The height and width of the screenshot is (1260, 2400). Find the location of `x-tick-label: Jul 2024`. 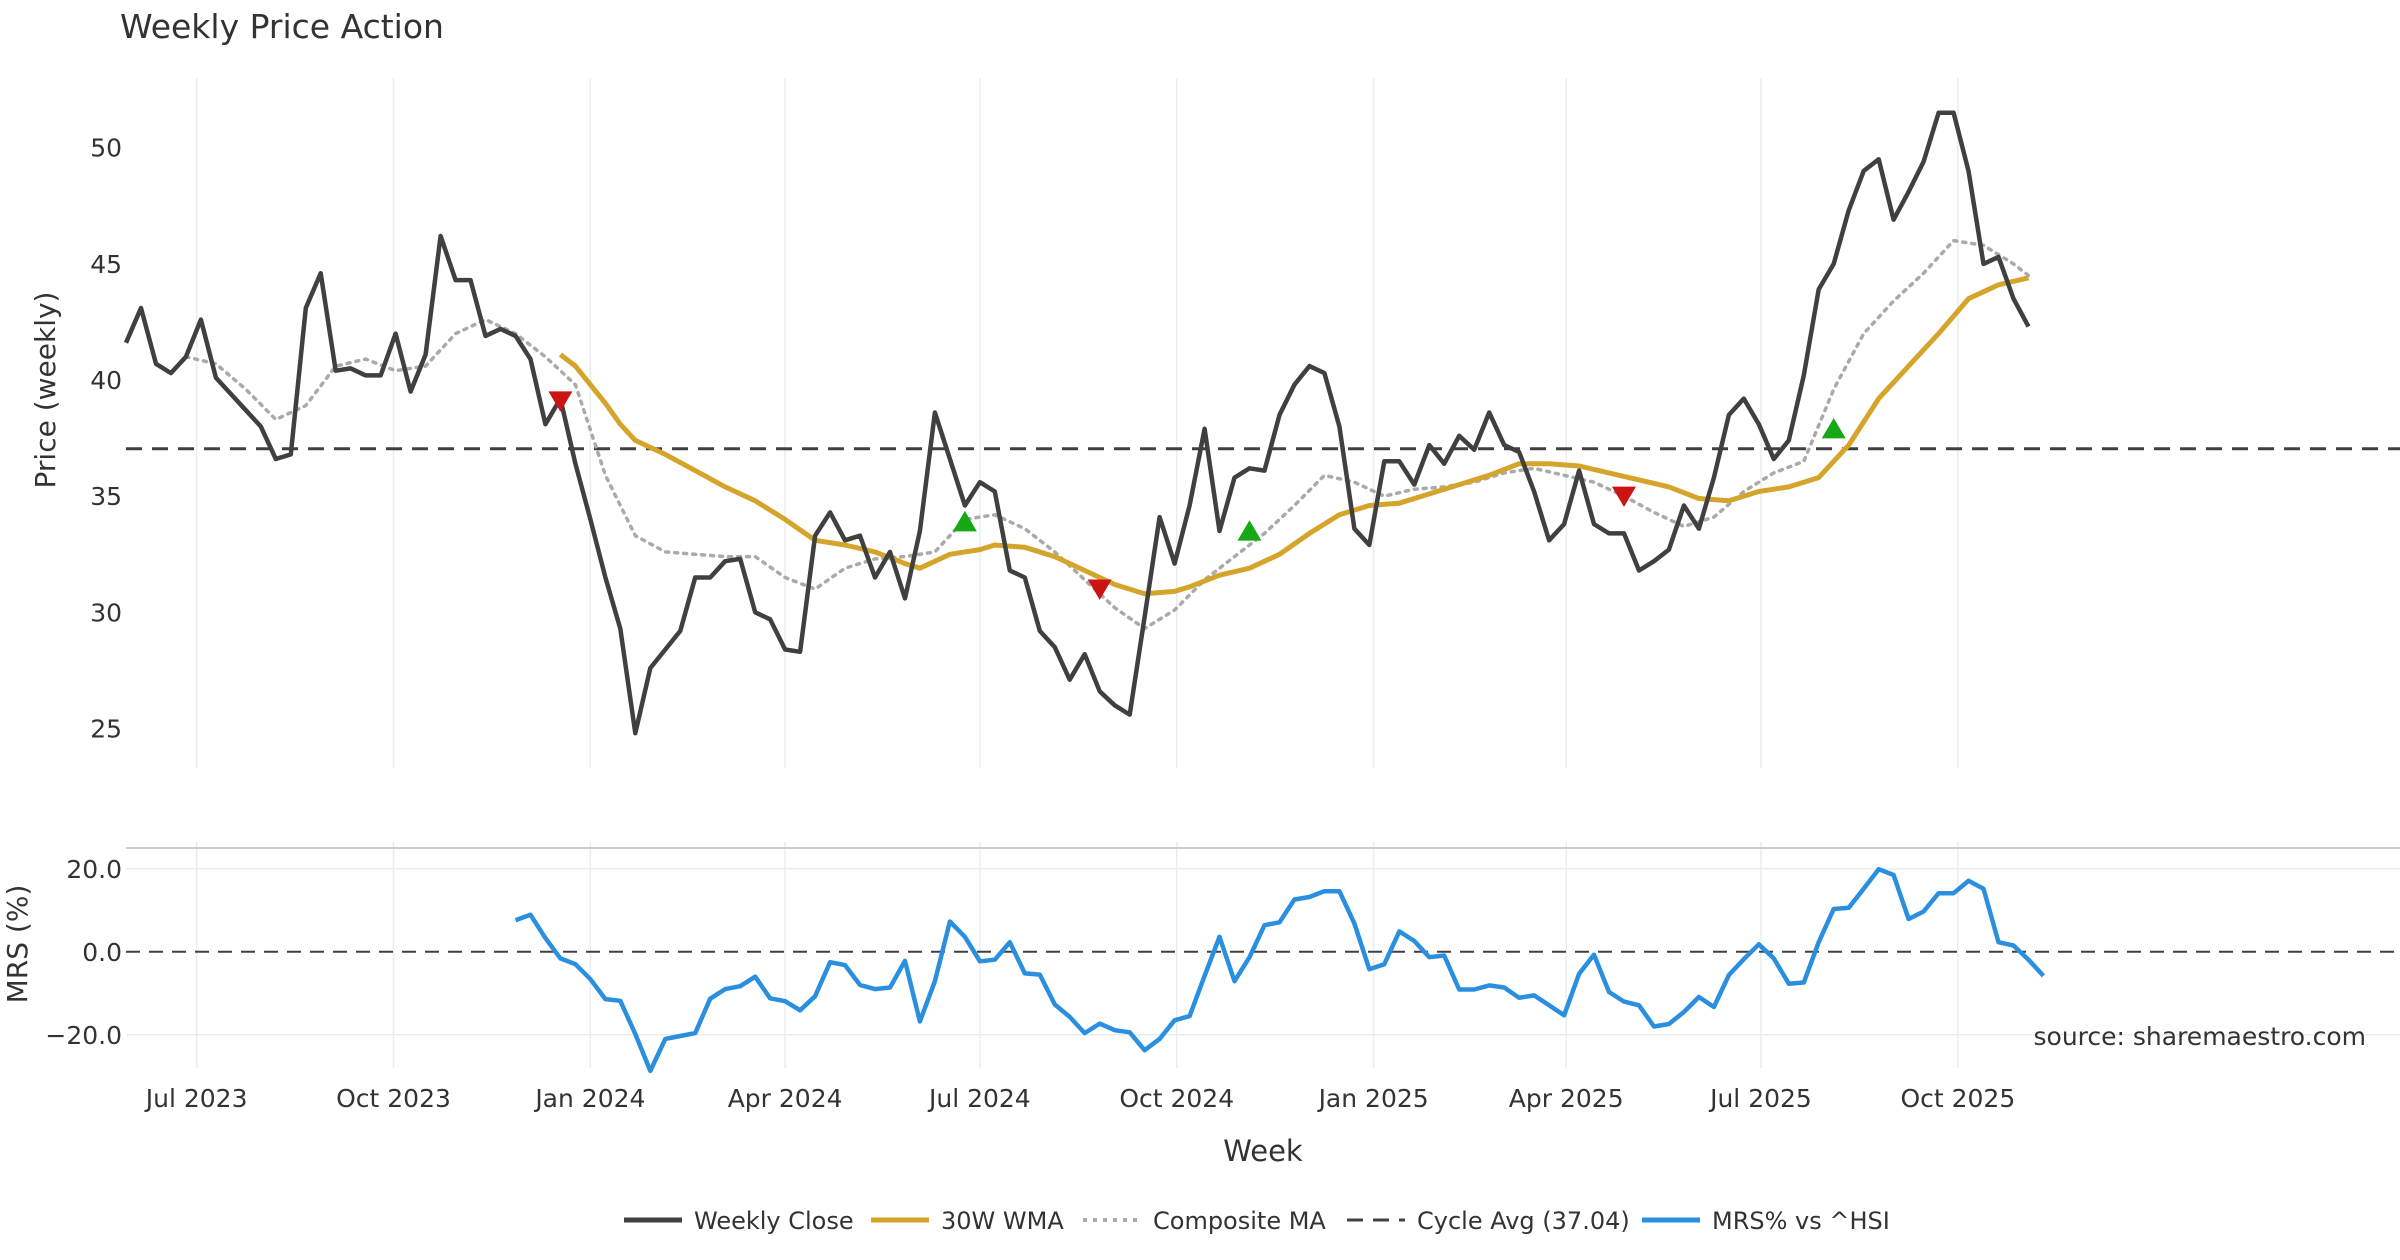

x-tick-label: Jul 2024 is located at coordinates (979, 1098).